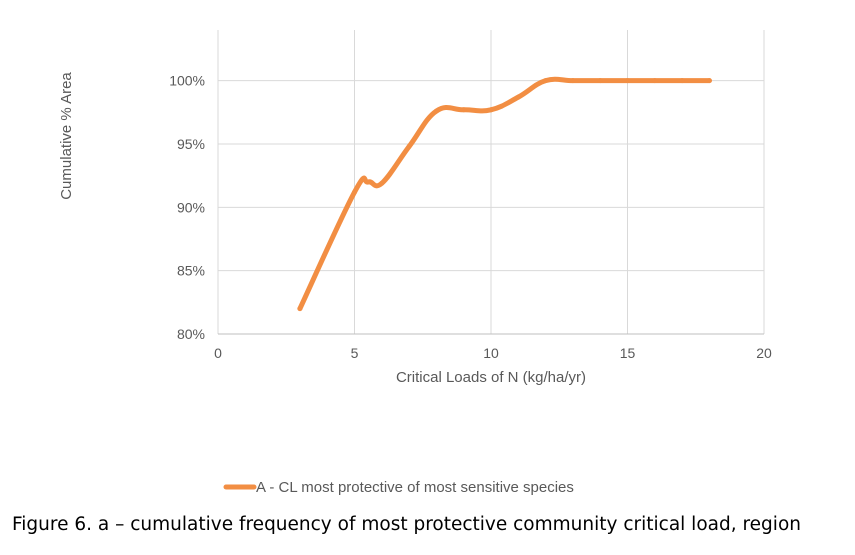  I want to click on x-axis-ticks: 0 5 10 15 20, so click(493, 353).